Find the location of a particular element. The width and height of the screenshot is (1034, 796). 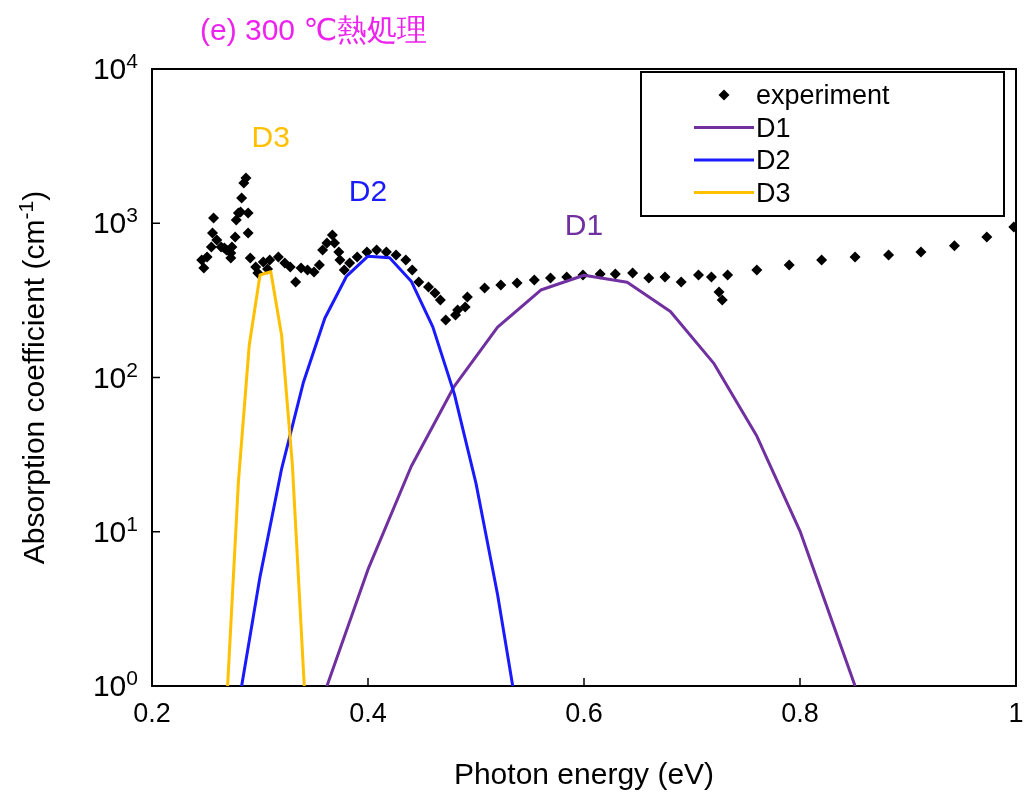

x-tick-label: 0.8 is located at coordinates (800, 713).